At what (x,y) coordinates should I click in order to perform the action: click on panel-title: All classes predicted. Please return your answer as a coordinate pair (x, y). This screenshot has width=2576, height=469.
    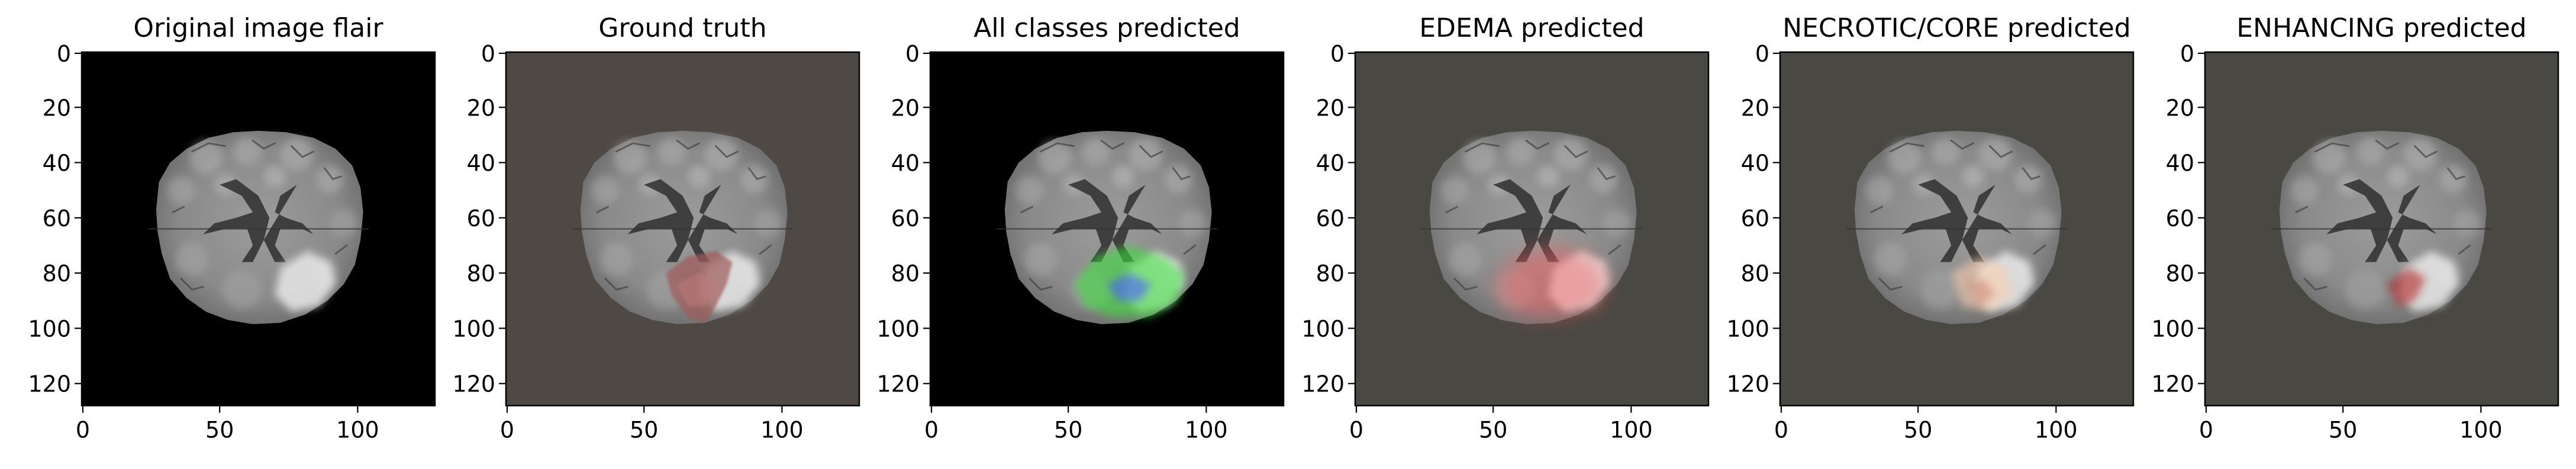
    Looking at the image, I should click on (1106, 28).